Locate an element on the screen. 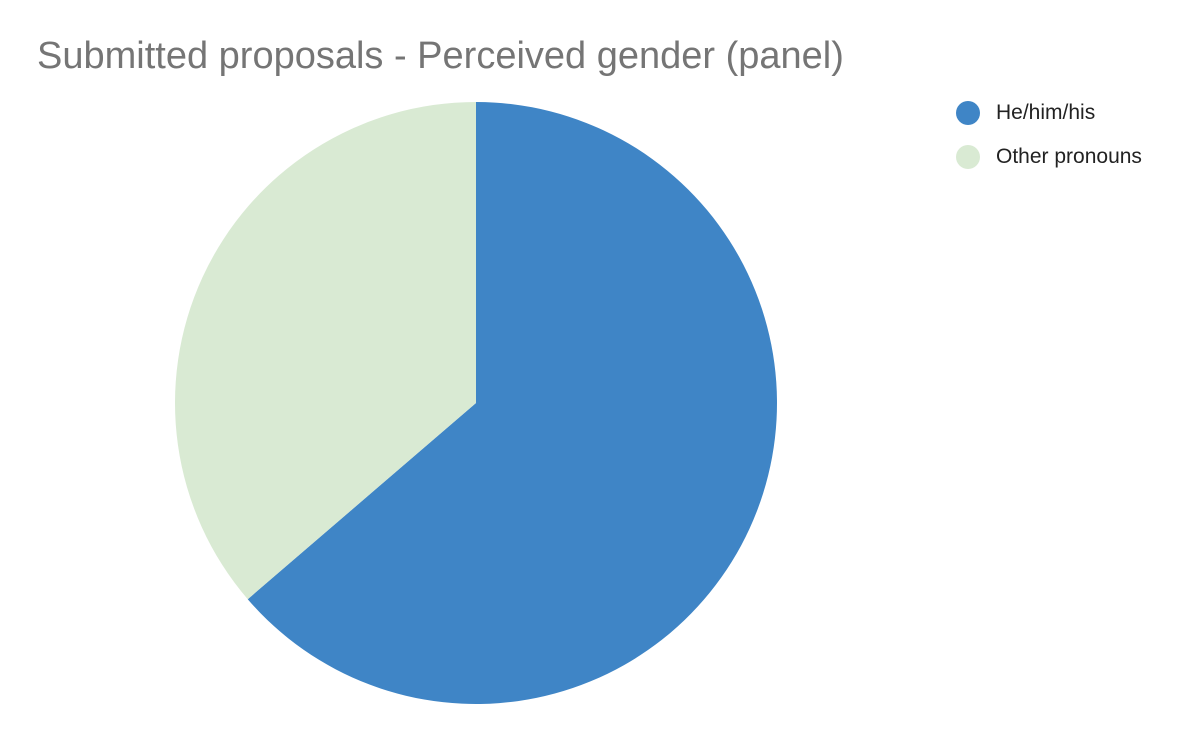  legend: He/him/his Other pronouns is located at coordinates (1049, 143).